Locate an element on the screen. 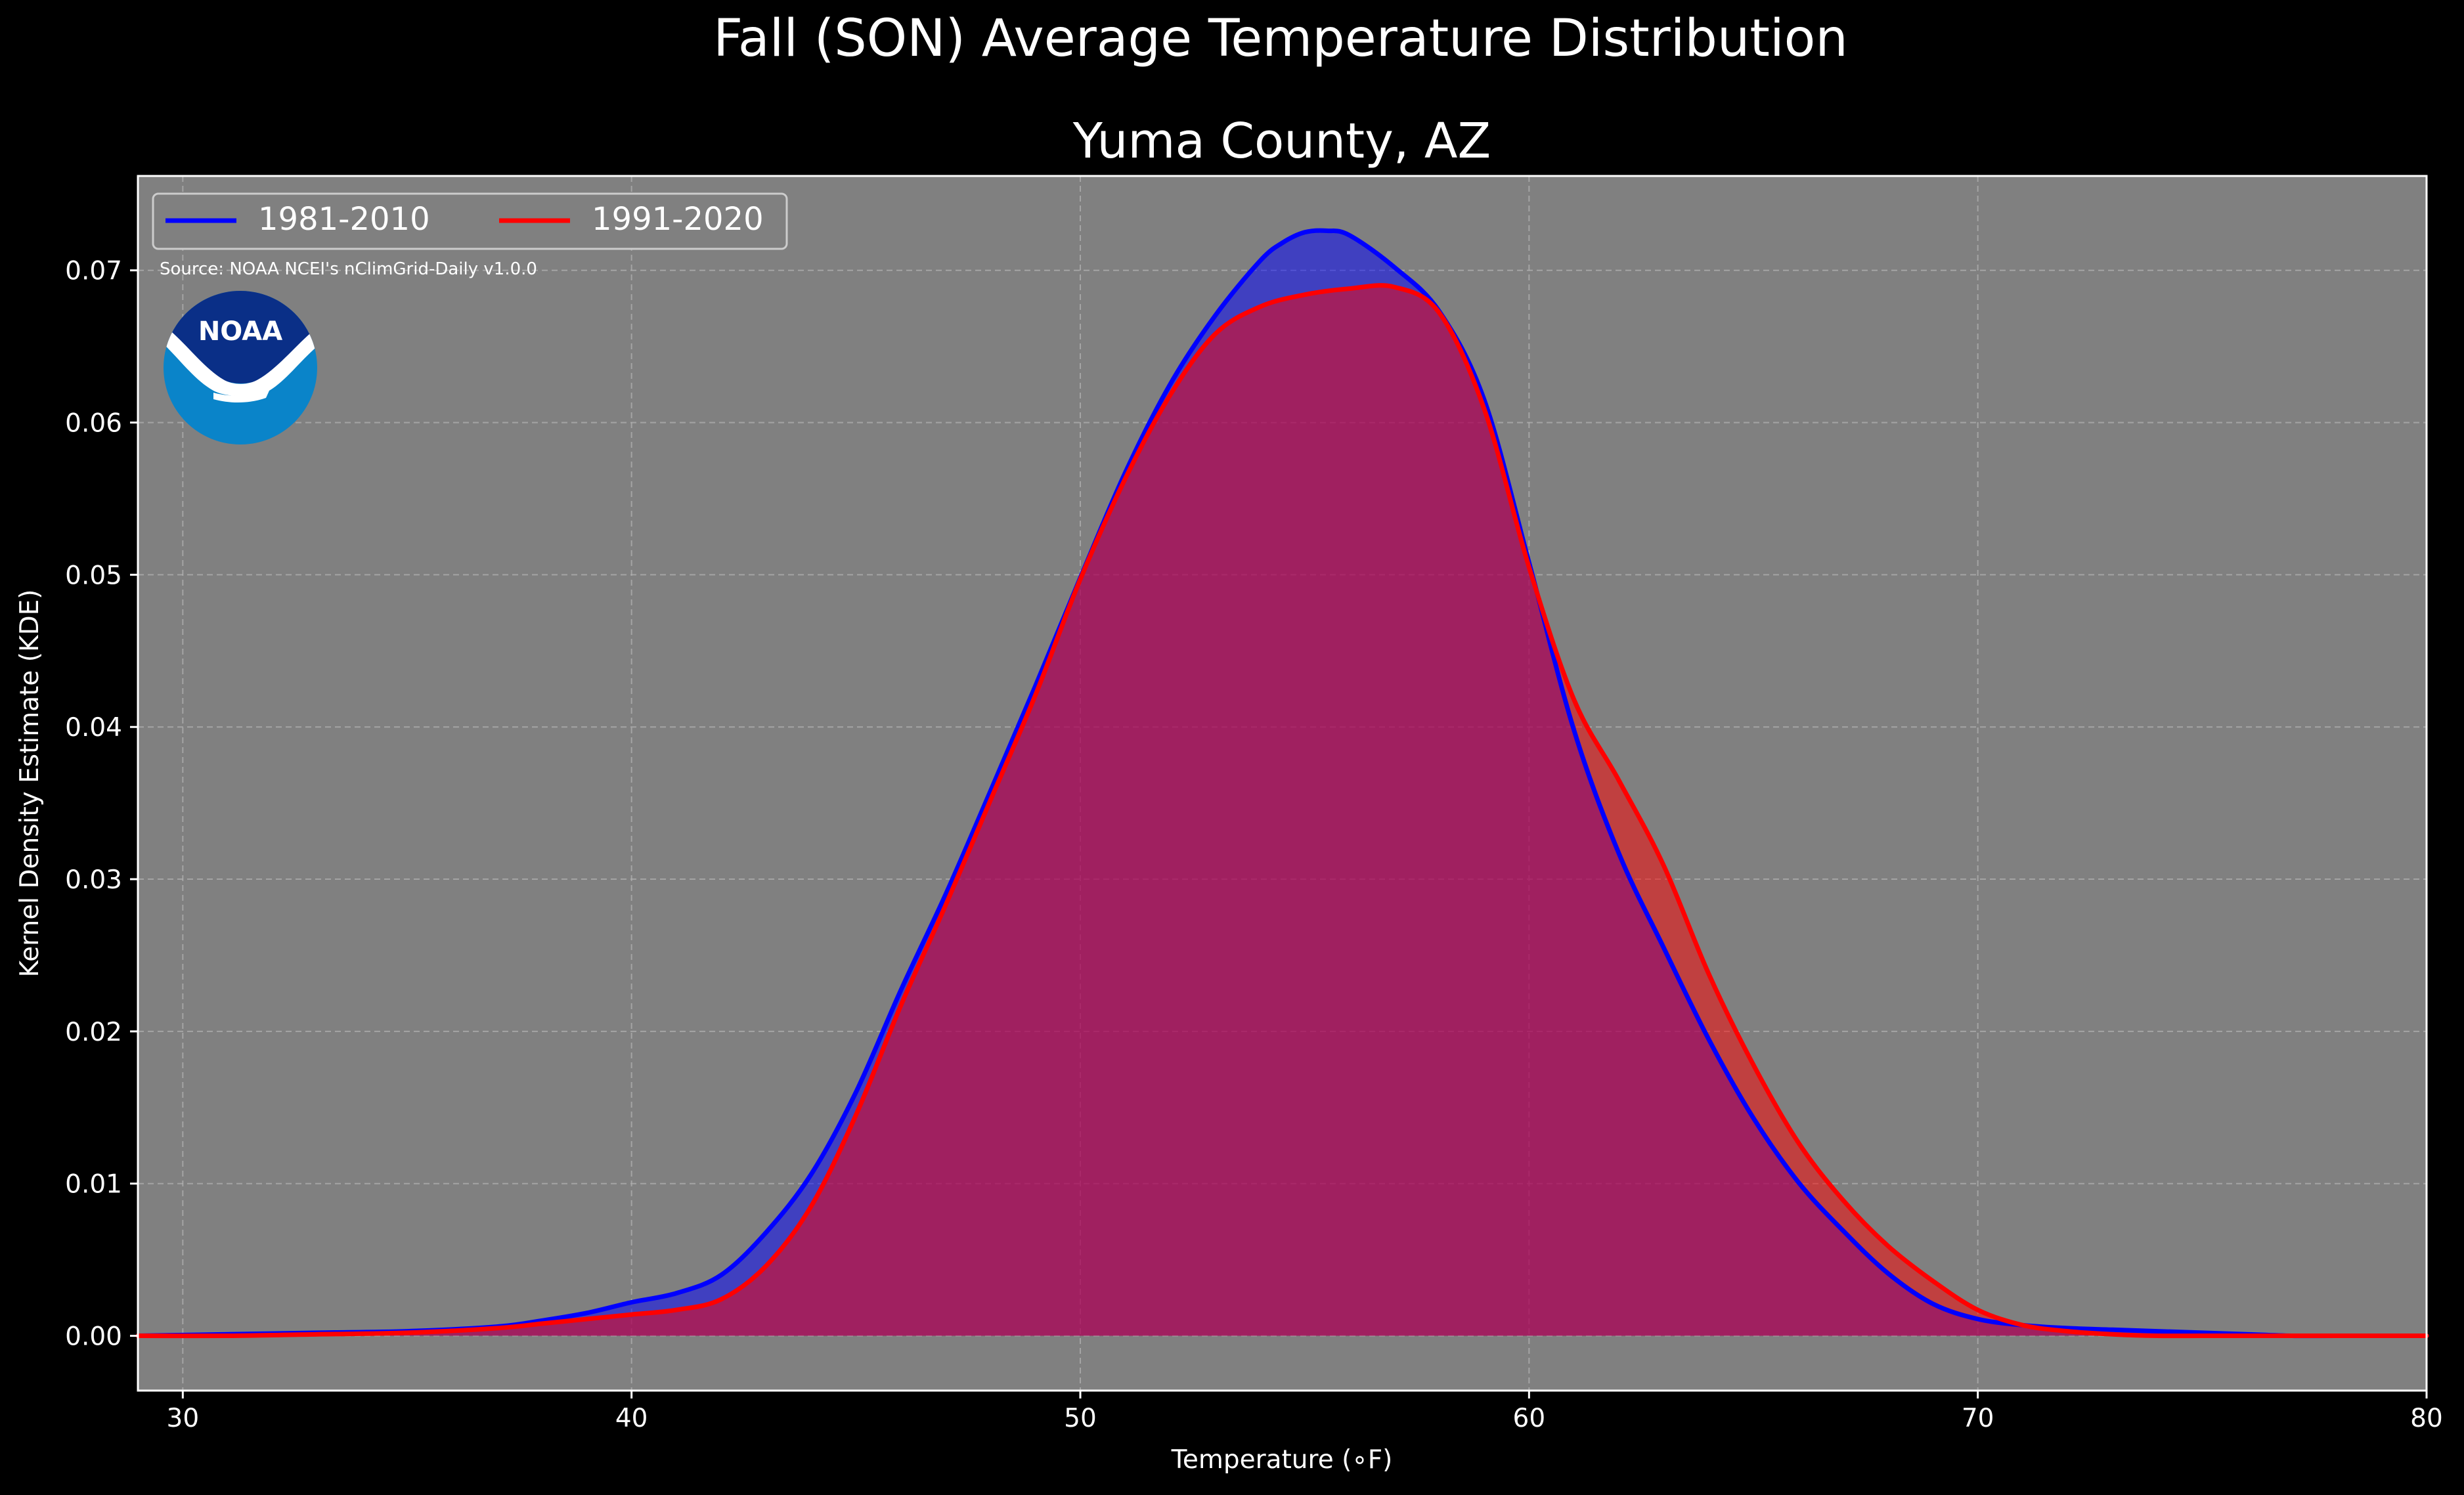 This screenshot has height=1495, width=2464. x-tick-label: 30 is located at coordinates (183, 1418).